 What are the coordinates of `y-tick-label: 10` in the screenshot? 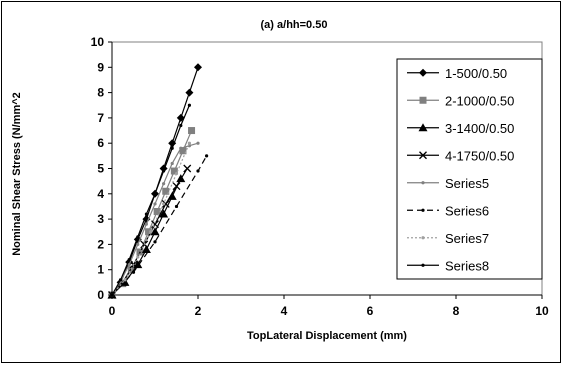 It's located at (98, 42).